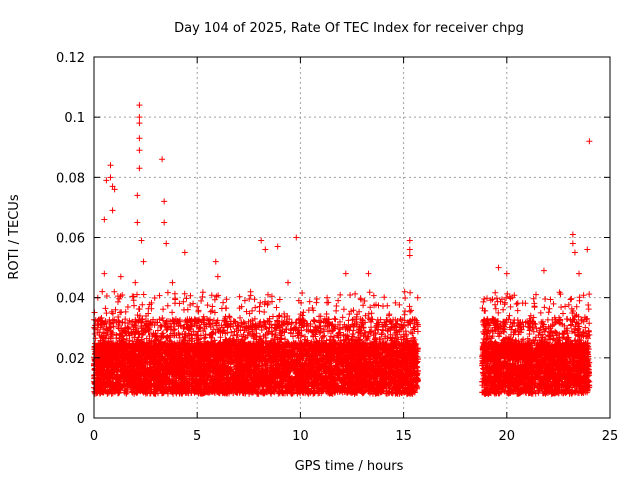  I want to click on x-tick-label: 5, so click(197, 436).